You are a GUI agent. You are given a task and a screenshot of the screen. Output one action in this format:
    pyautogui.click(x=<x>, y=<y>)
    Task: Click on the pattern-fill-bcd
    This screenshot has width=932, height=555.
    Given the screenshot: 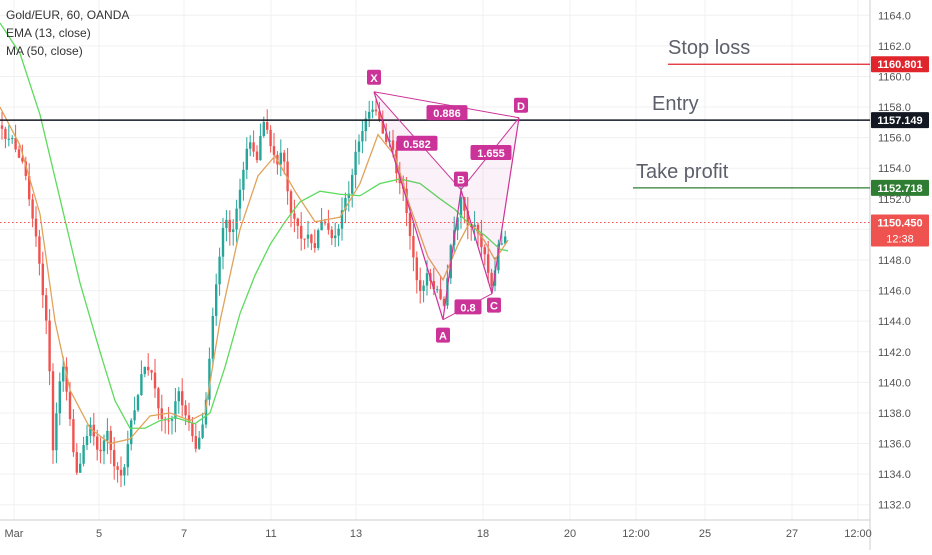 What is the action you would take?
    pyautogui.click(x=490, y=205)
    